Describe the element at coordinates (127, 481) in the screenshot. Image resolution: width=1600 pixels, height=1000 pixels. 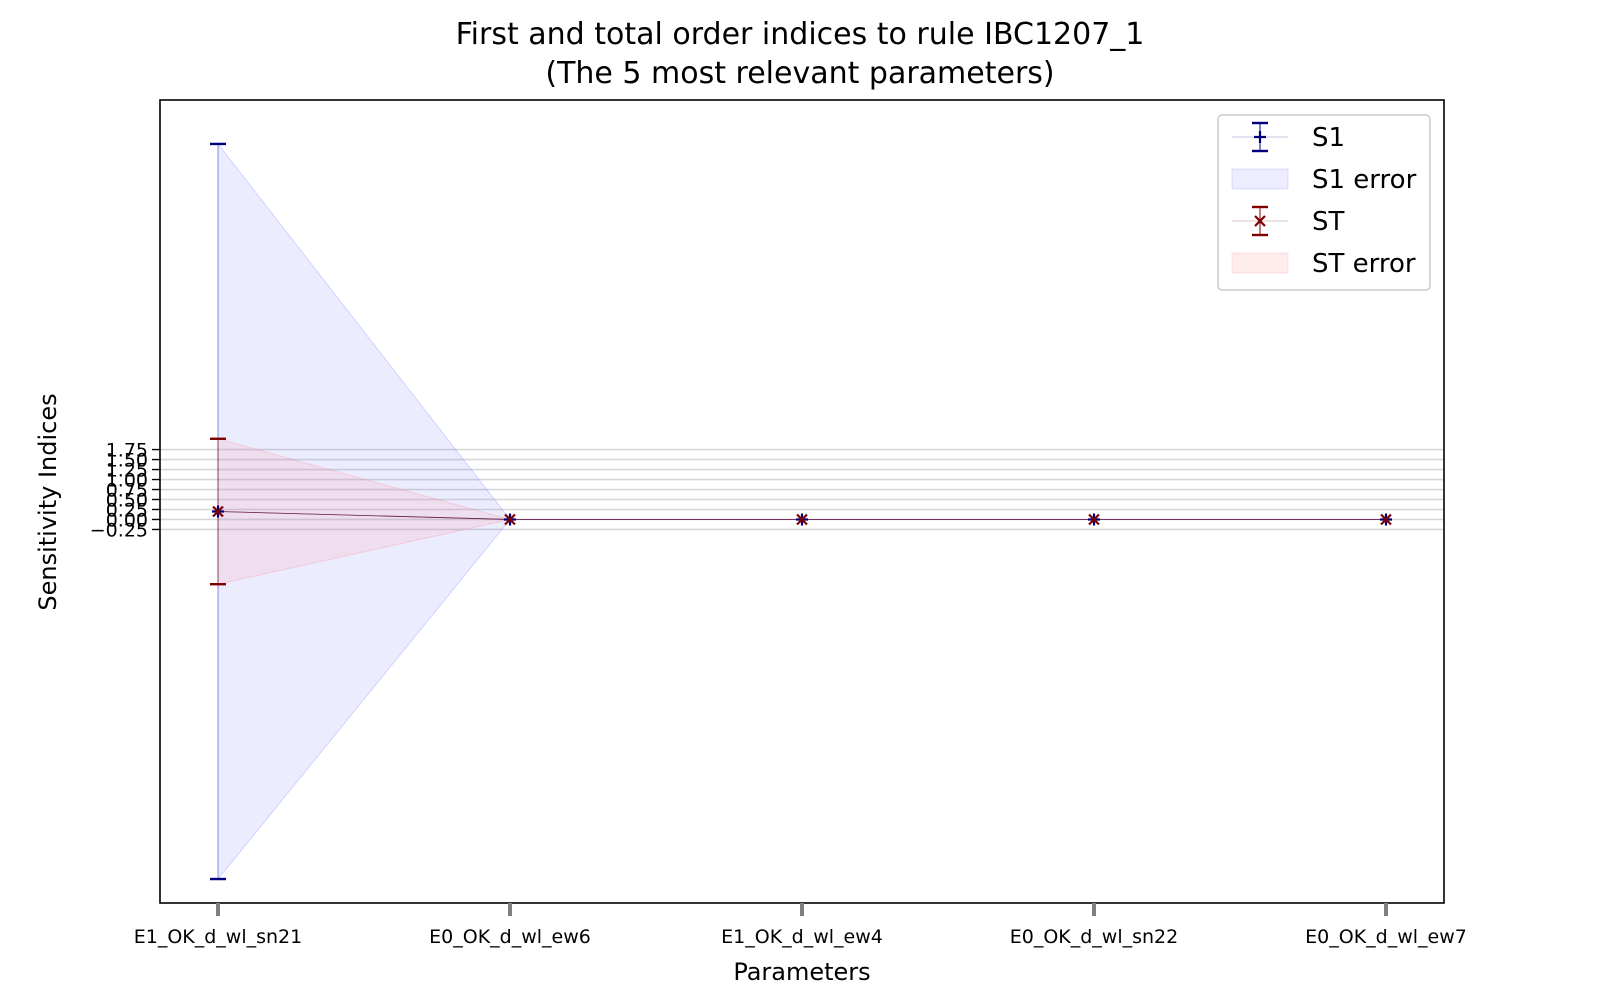
I see `y-tick-label: 1.00` at that location.